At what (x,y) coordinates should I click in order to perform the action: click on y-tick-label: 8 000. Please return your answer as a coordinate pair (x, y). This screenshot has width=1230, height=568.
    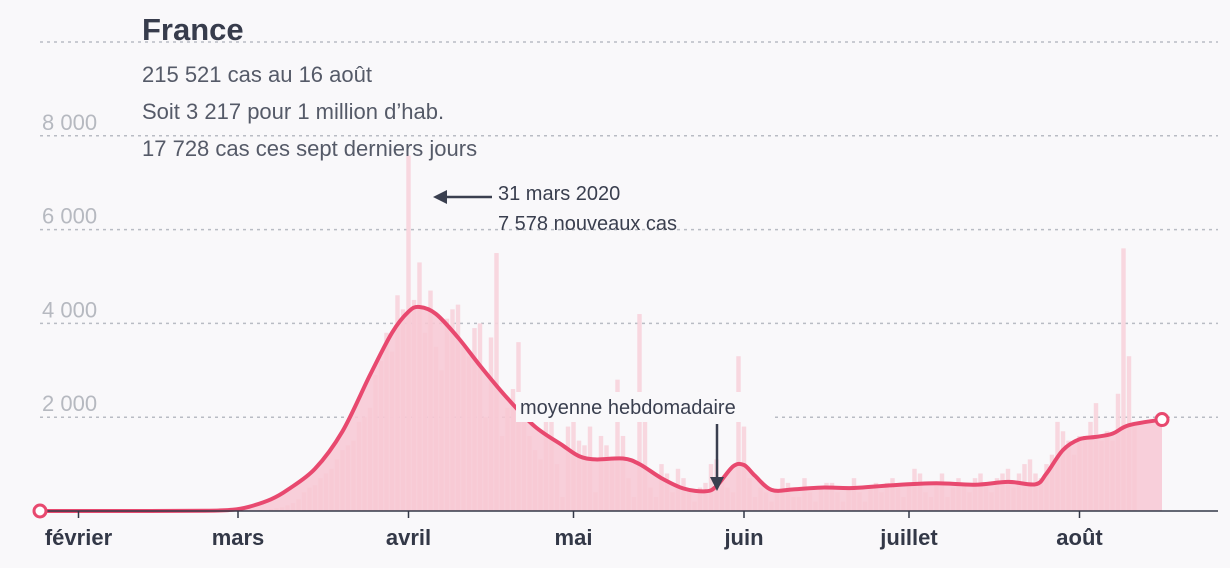
    Looking at the image, I should click on (69, 122).